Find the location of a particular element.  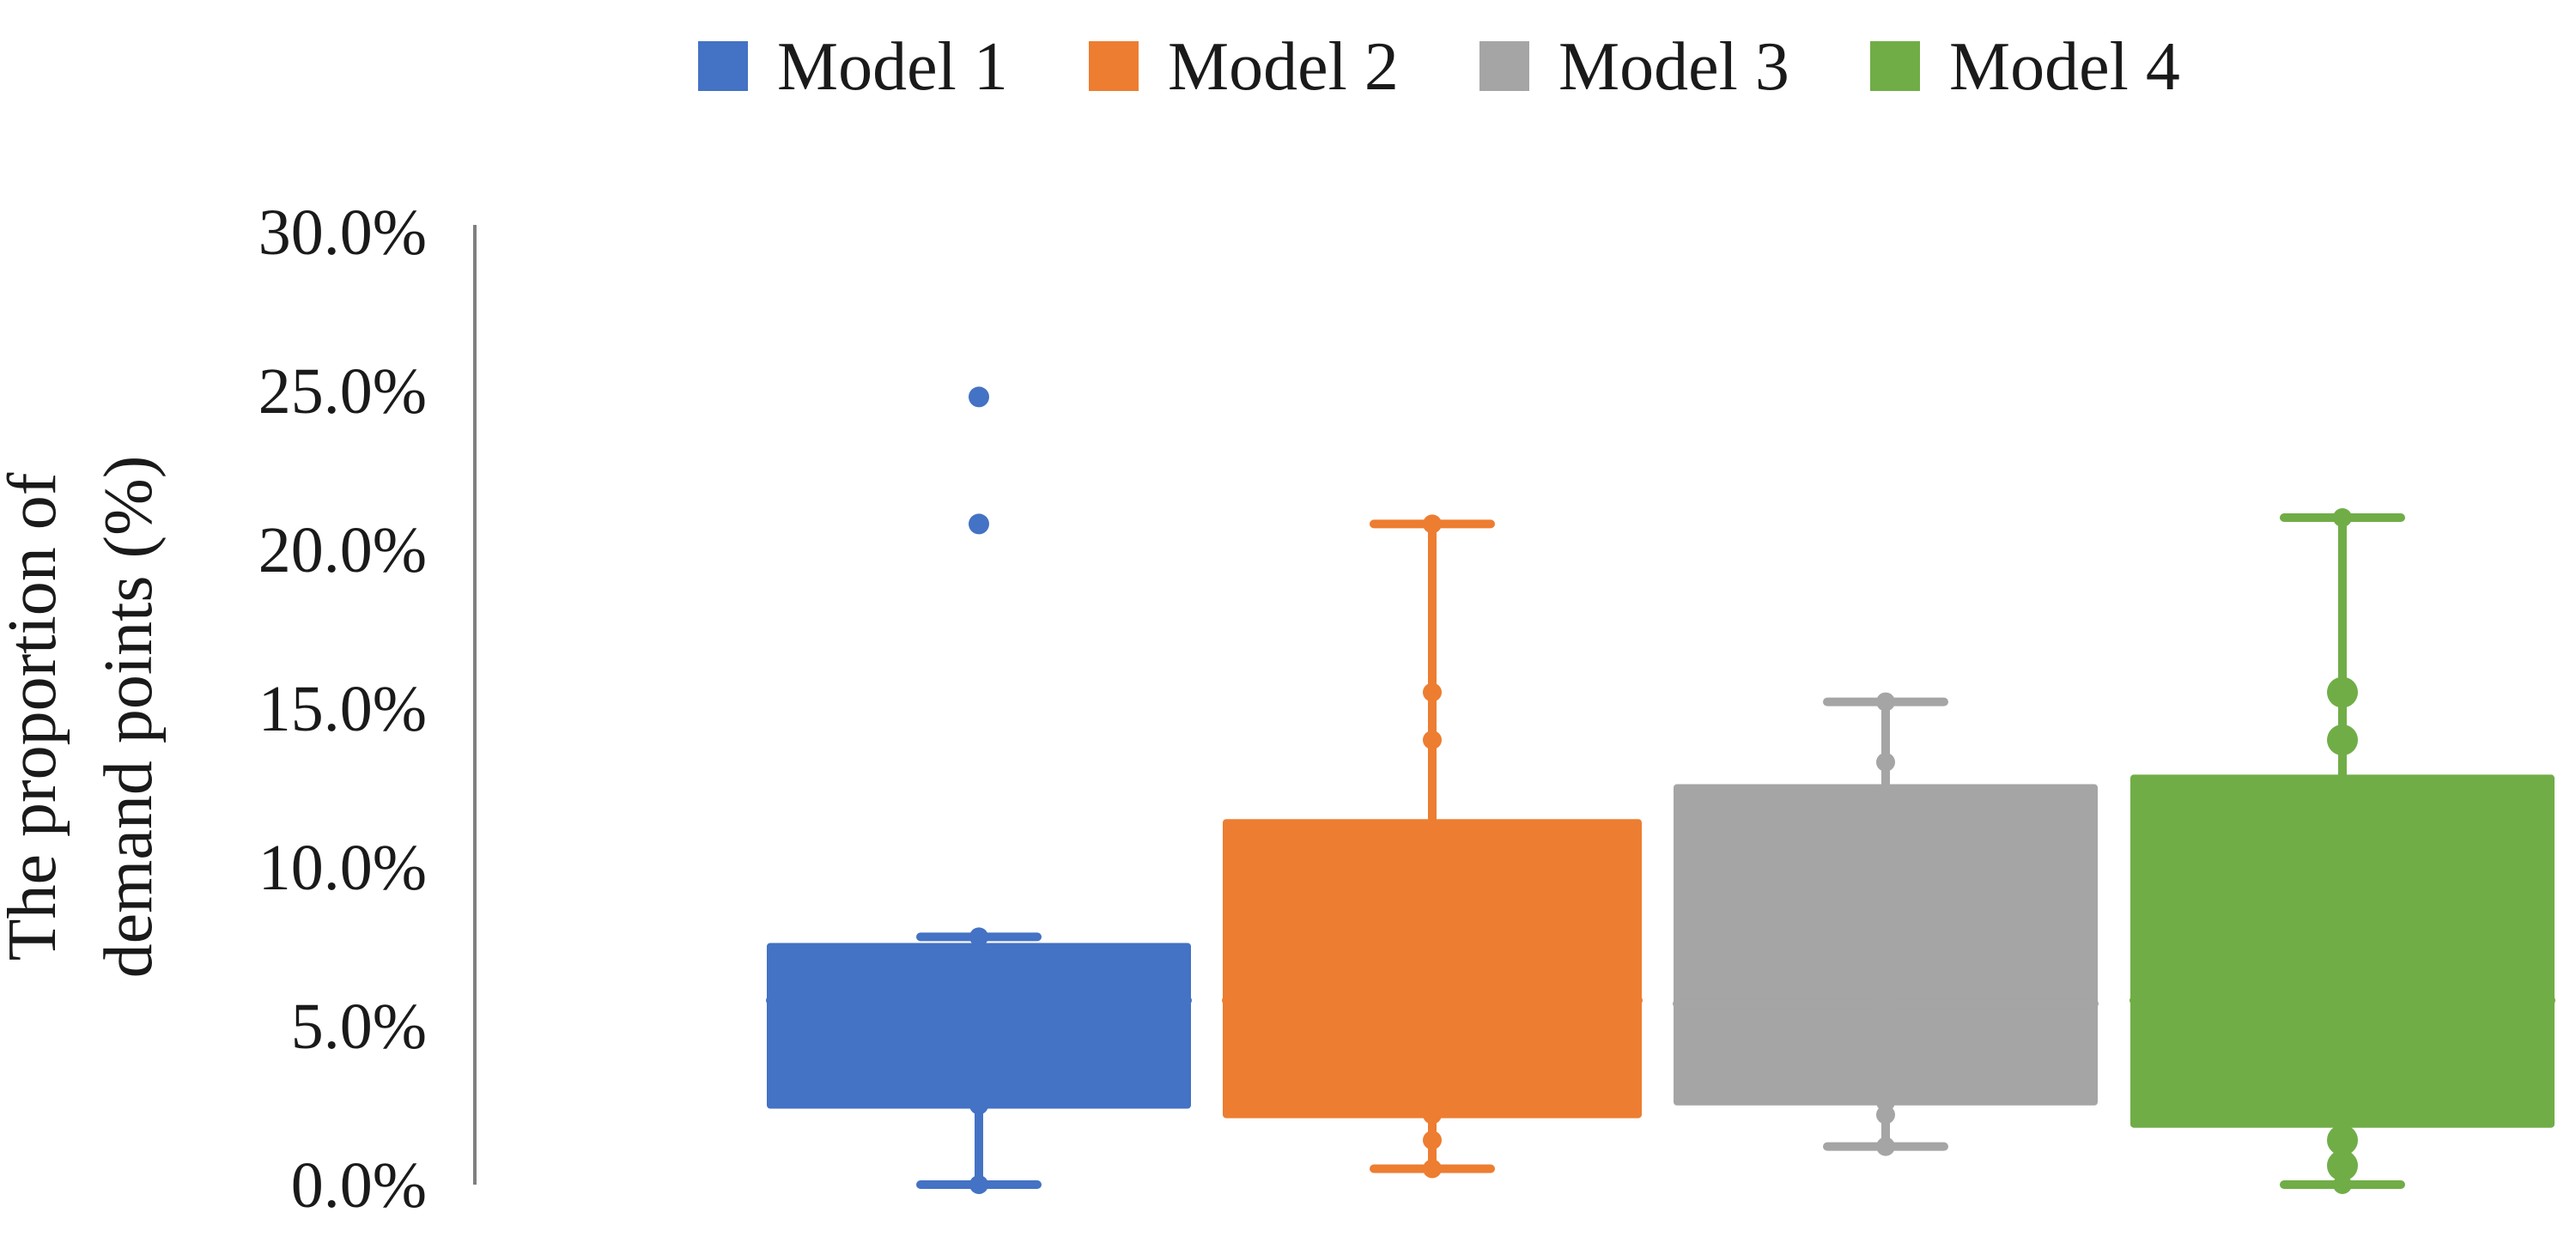

y-tick-label: 5.0% is located at coordinates (359, 1027).